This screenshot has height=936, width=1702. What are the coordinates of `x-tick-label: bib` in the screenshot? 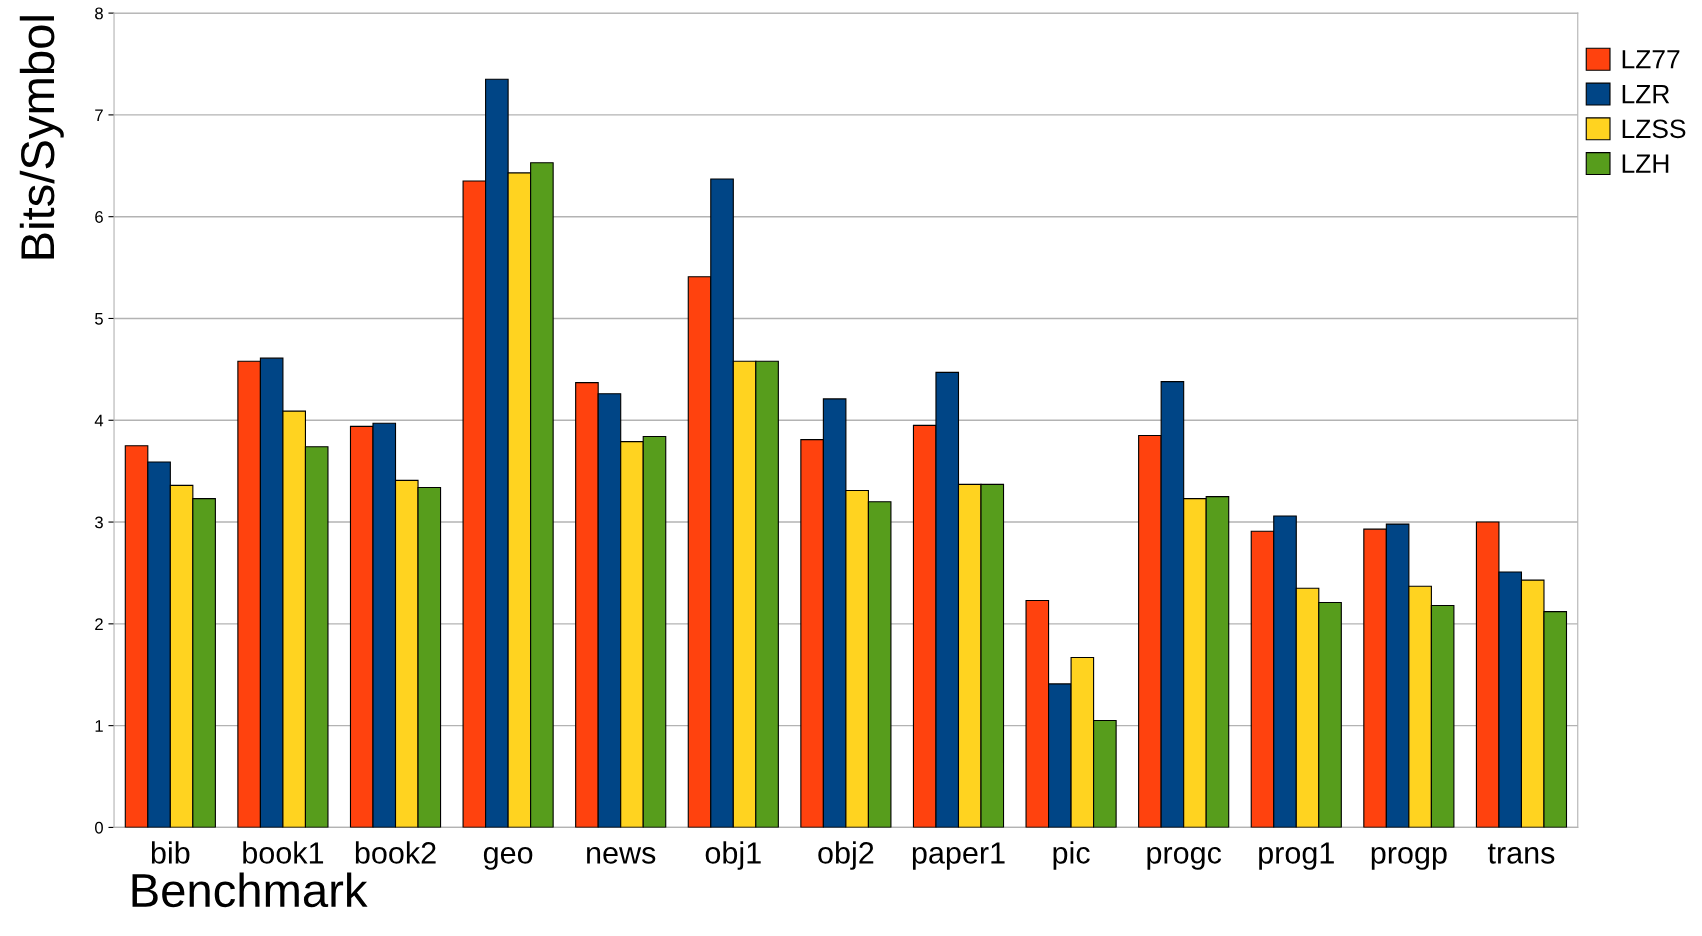 It's located at (170, 852).